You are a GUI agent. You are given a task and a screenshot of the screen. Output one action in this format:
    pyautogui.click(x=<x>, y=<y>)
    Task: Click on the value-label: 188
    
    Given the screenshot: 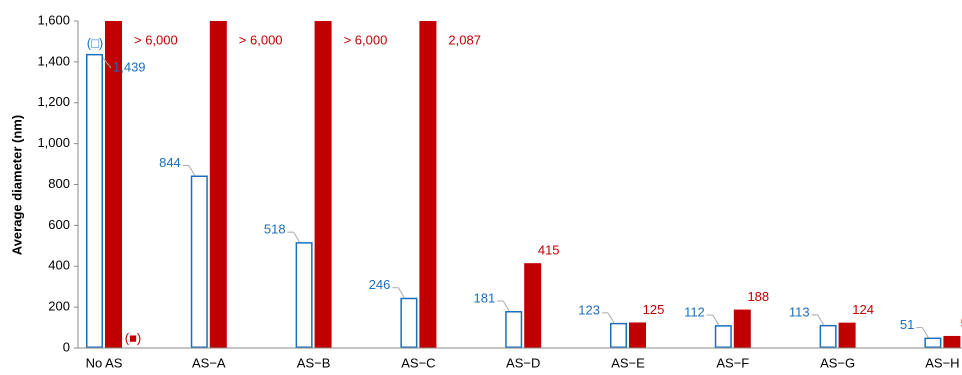 What is the action you would take?
    pyautogui.click(x=758, y=296)
    